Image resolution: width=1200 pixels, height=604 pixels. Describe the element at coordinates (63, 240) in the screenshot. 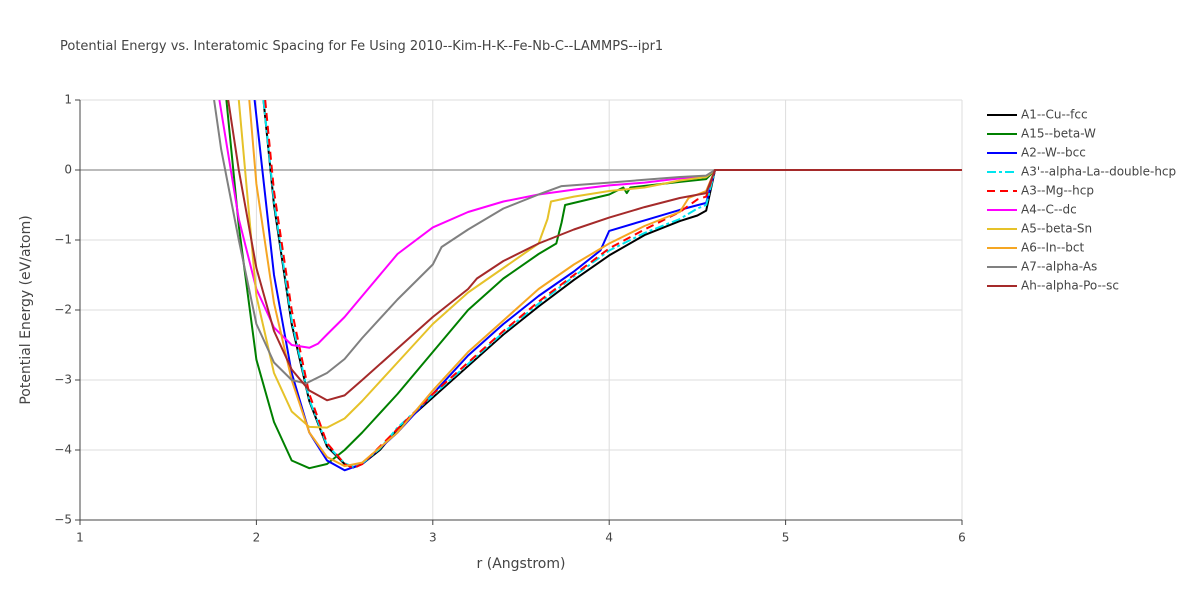

I see `y-tick-label: −1` at that location.